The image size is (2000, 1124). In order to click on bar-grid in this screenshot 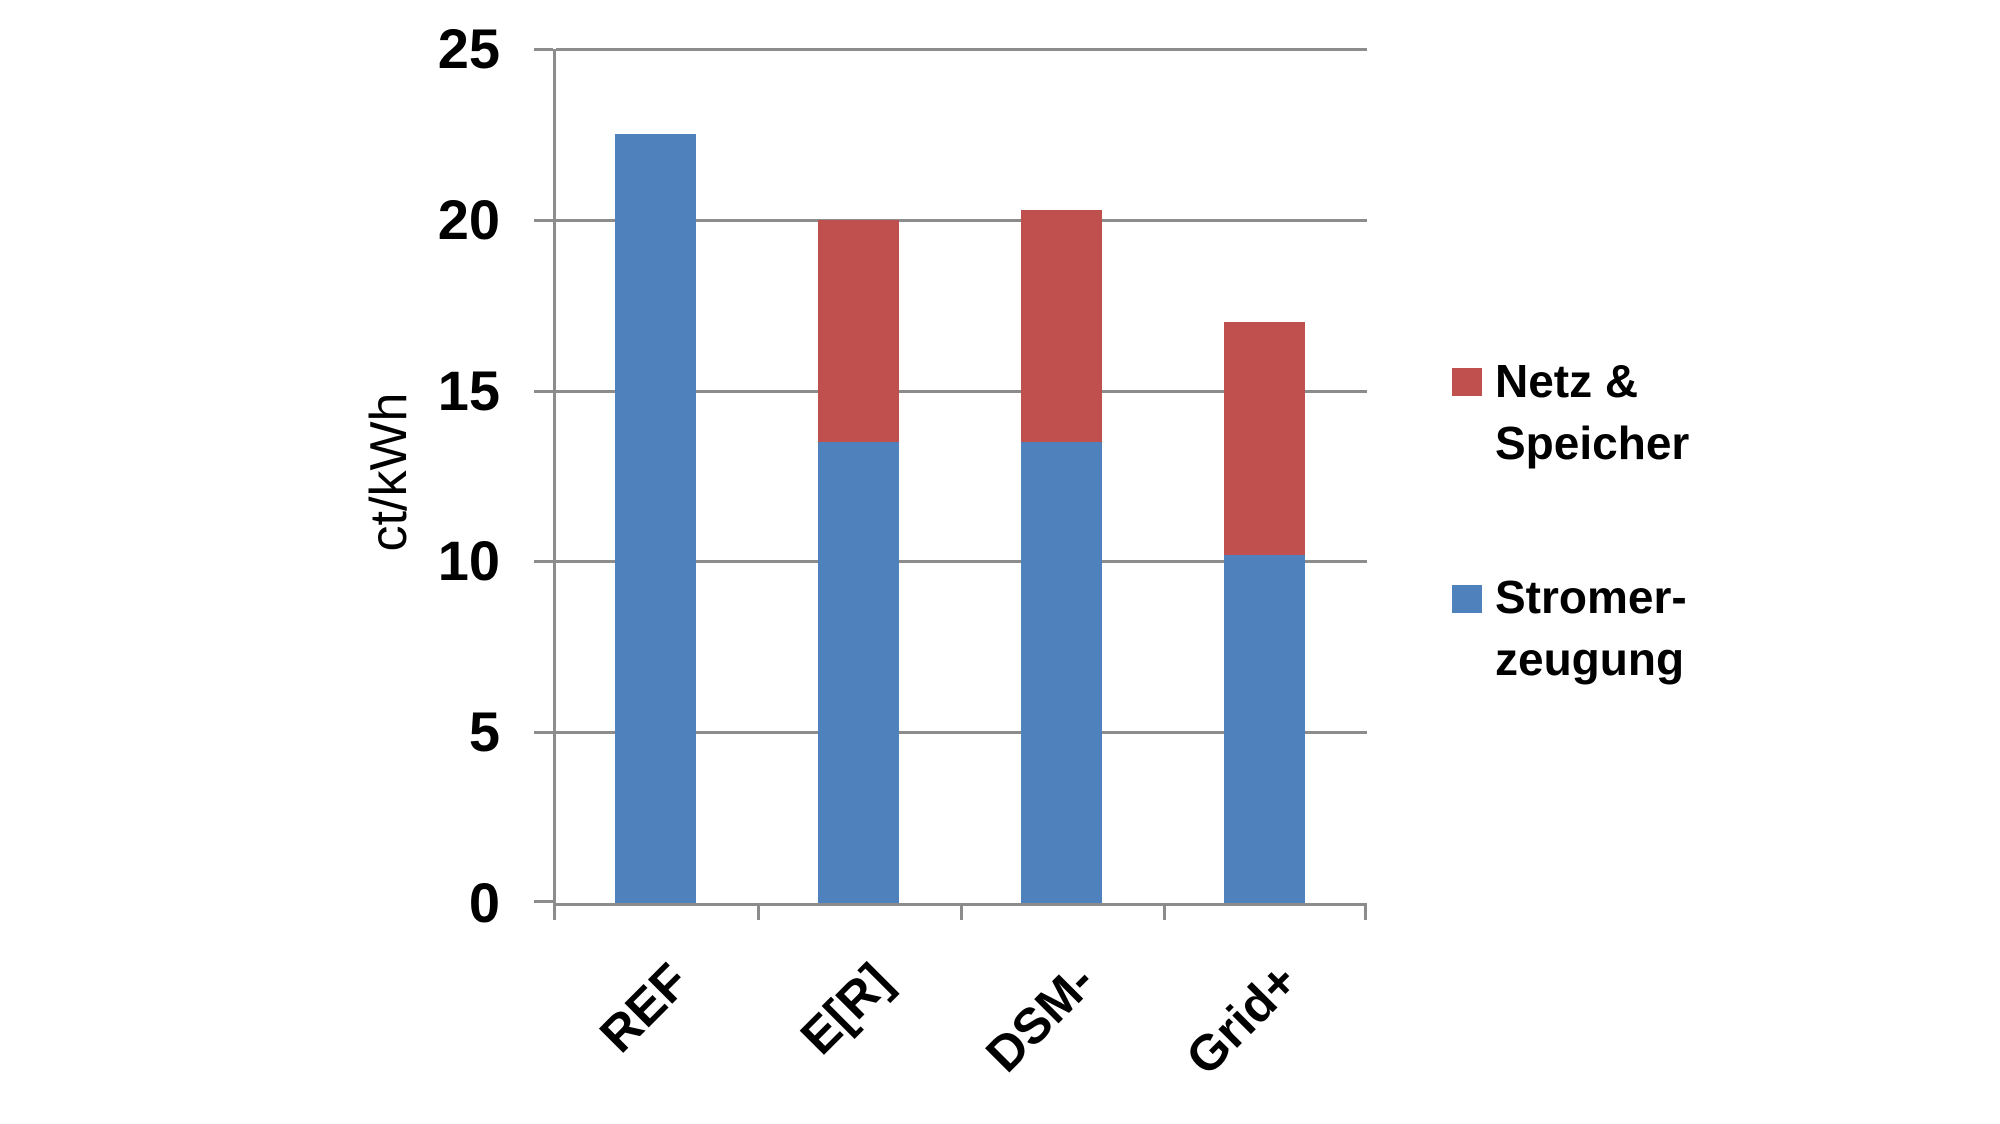, I will do `click(1264, 612)`.